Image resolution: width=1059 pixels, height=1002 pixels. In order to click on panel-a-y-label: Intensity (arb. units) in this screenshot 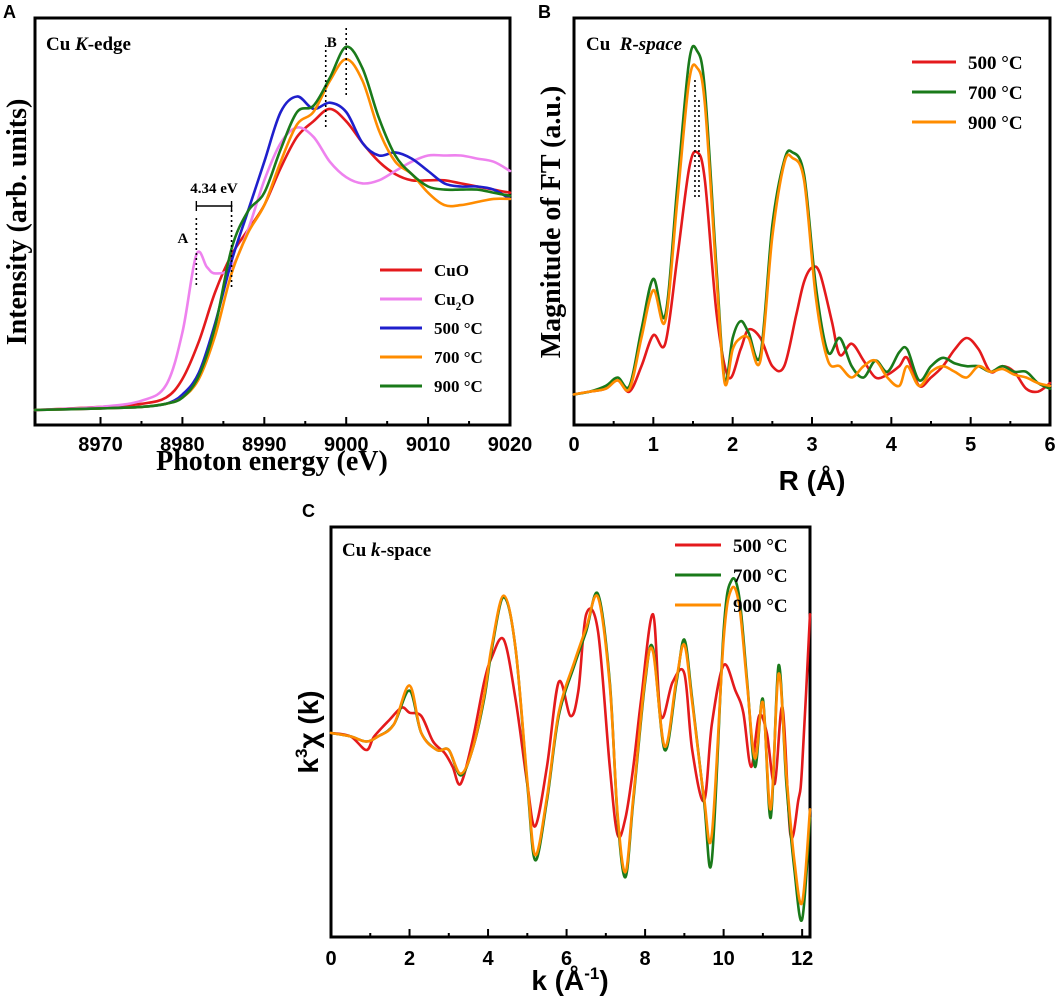, I will do `click(17, 222)`.